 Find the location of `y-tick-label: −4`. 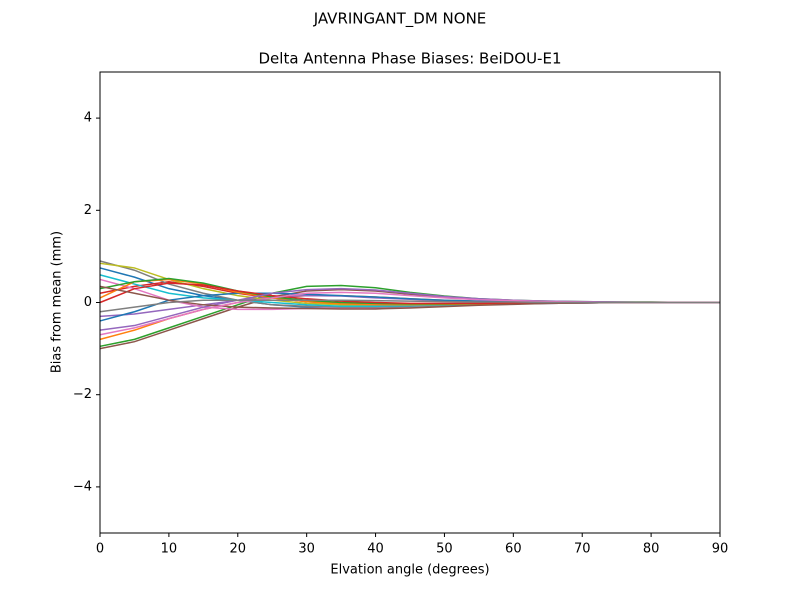

y-tick-label: −4 is located at coordinates (82, 486).